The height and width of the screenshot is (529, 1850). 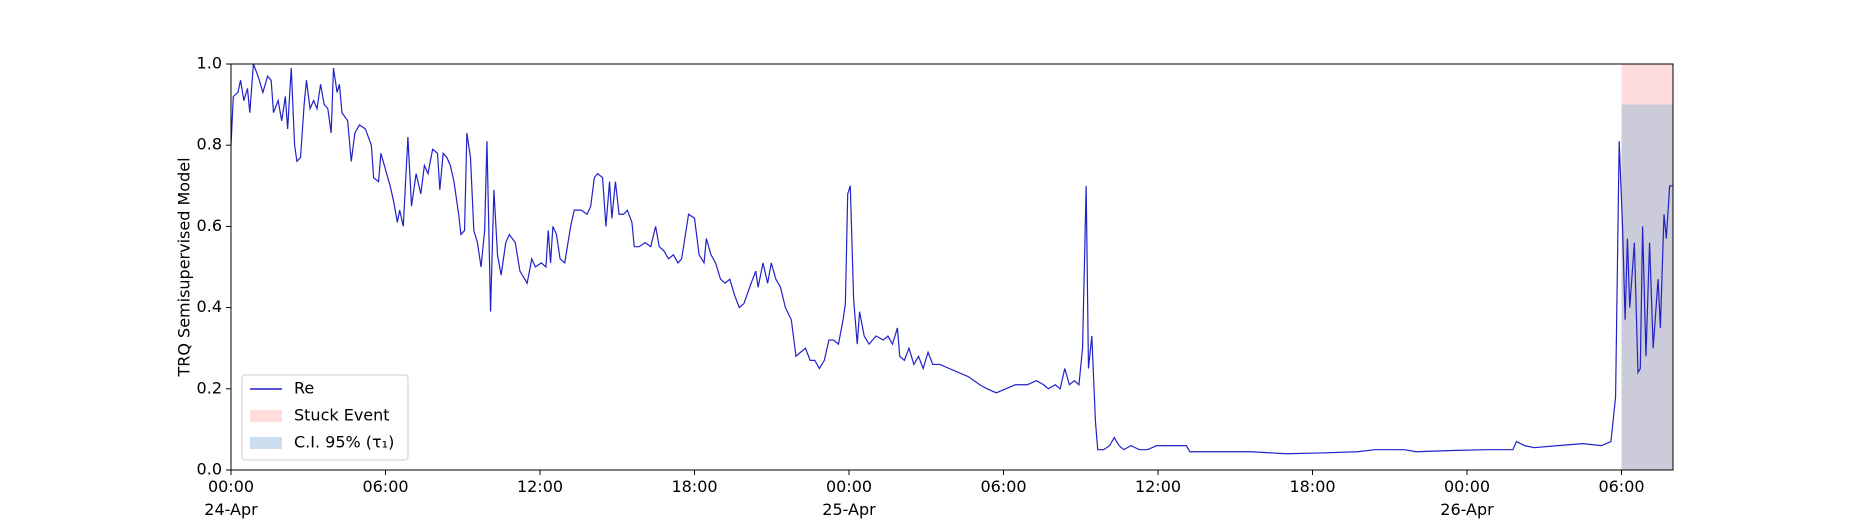 I want to click on y-tick-label: 0.2, so click(x=209, y=387).